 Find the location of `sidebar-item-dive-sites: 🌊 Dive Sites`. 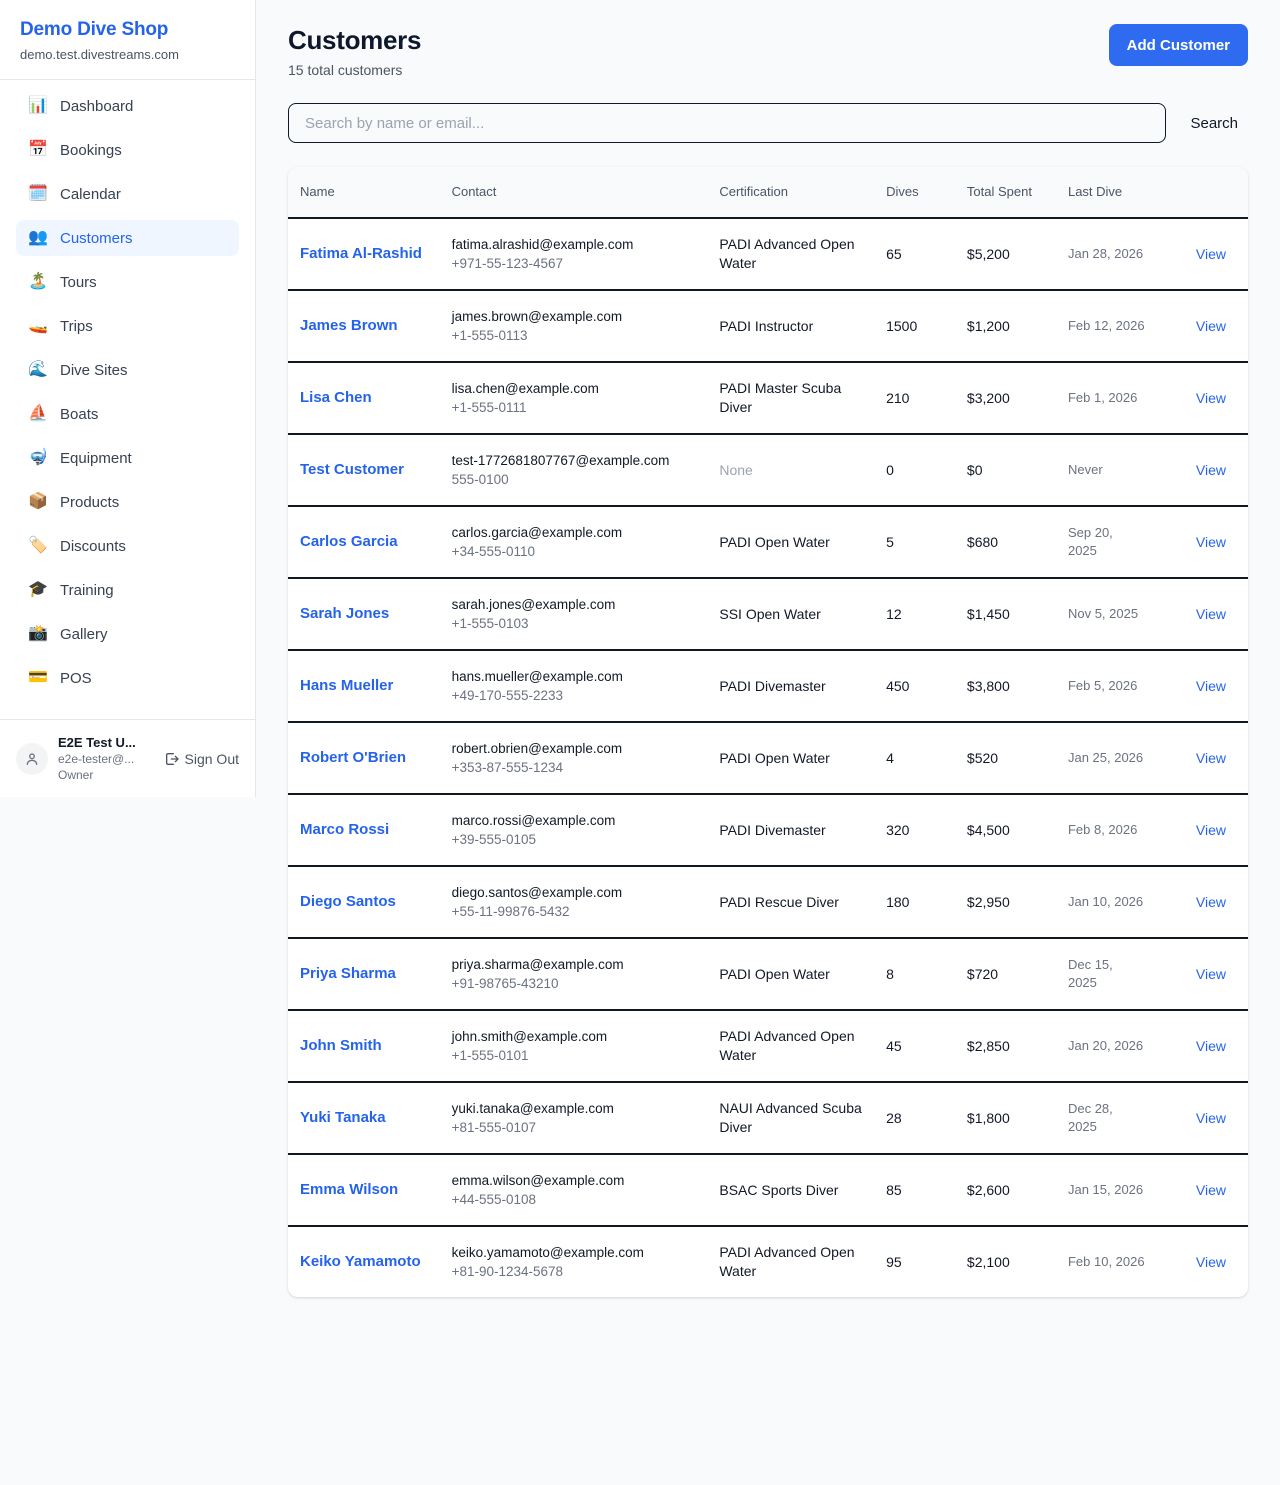

sidebar-item-dive-sites: 🌊 Dive Sites is located at coordinates (127, 370).